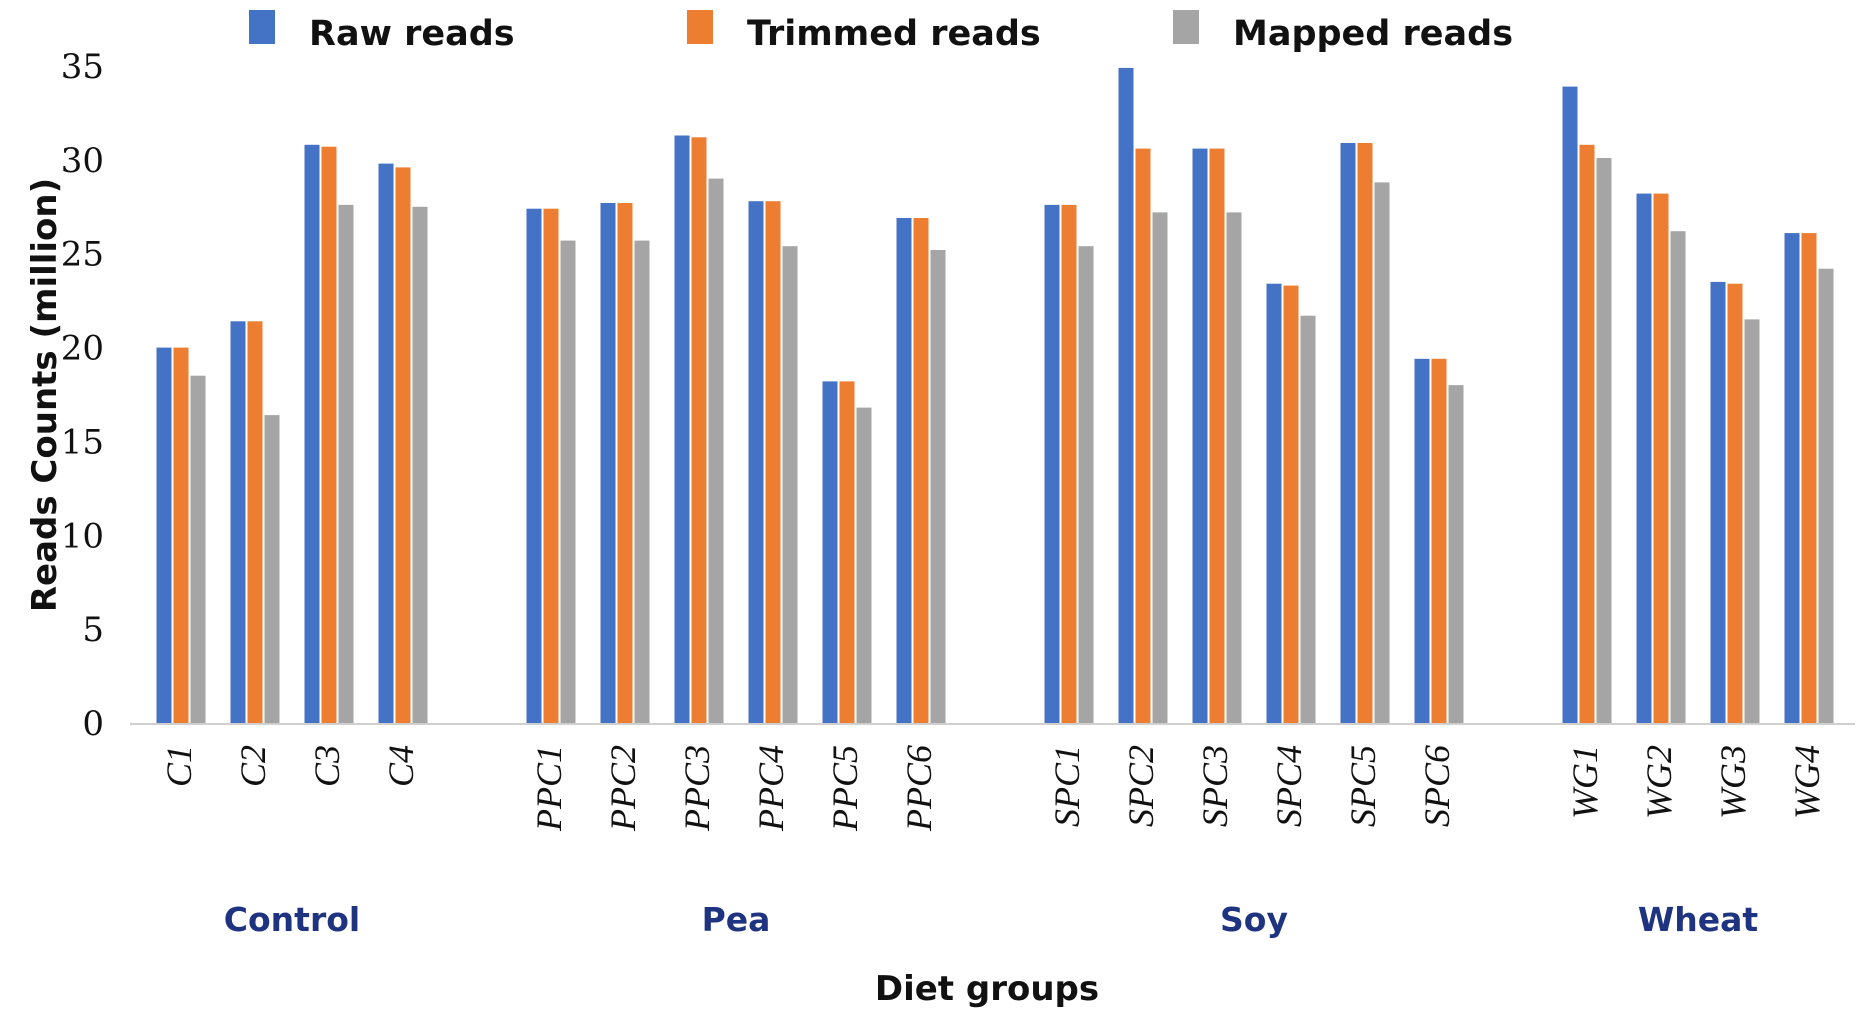 The width and height of the screenshot is (1858, 1019). What do you see at coordinates (1826, 495) in the screenshot?
I see `bar-mapped-reads-wg4` at bounding box center [1826, 495].